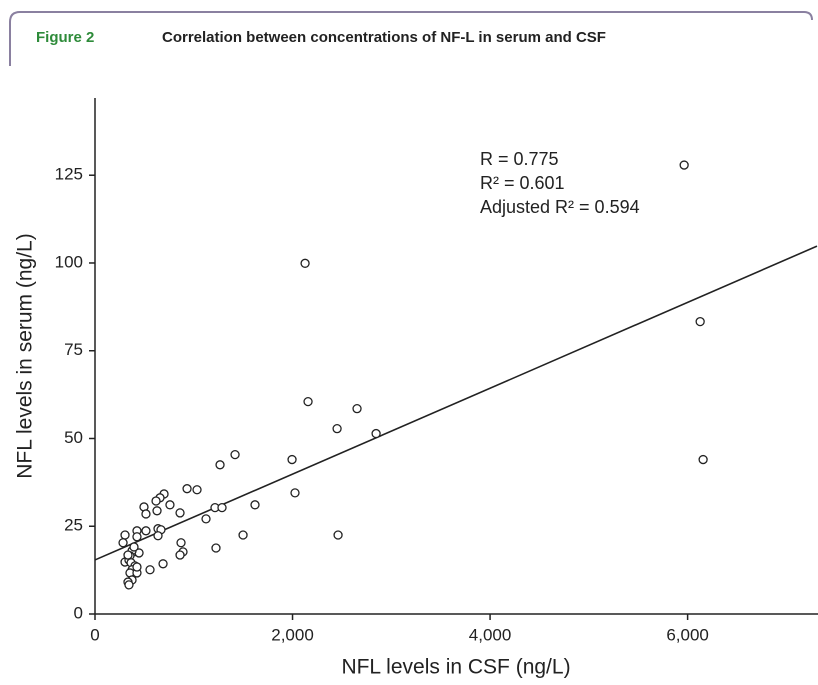 This screenshot has height=685, width=818. What do you see at coordinates (522, 183) in the screenshot?
I see `annotation: R² = 0.601` at bounding box center [522, 183].